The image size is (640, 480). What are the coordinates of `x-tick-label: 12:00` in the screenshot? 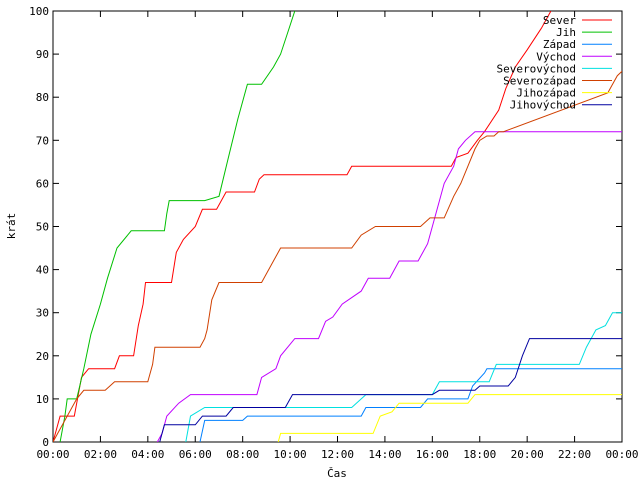 It's located at (337, 454).